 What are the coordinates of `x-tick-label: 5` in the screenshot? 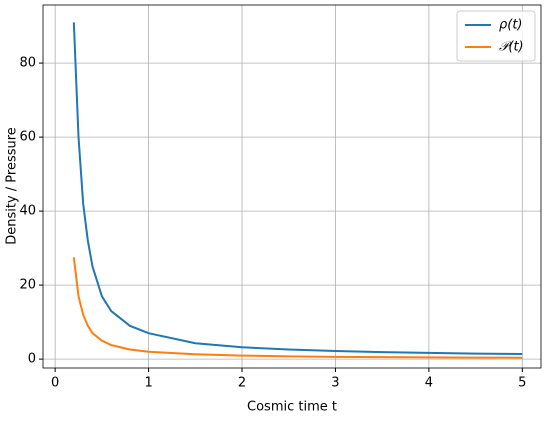 It's located at (522, 383).